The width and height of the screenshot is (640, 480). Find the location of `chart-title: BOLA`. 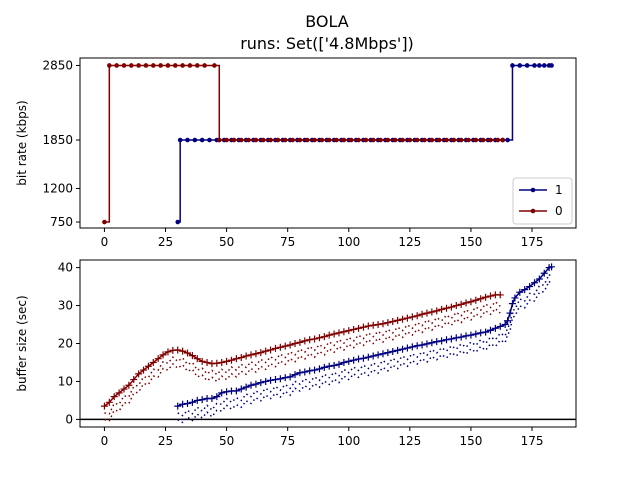

chart-title: BOLA is located at coordinates (327, 21).